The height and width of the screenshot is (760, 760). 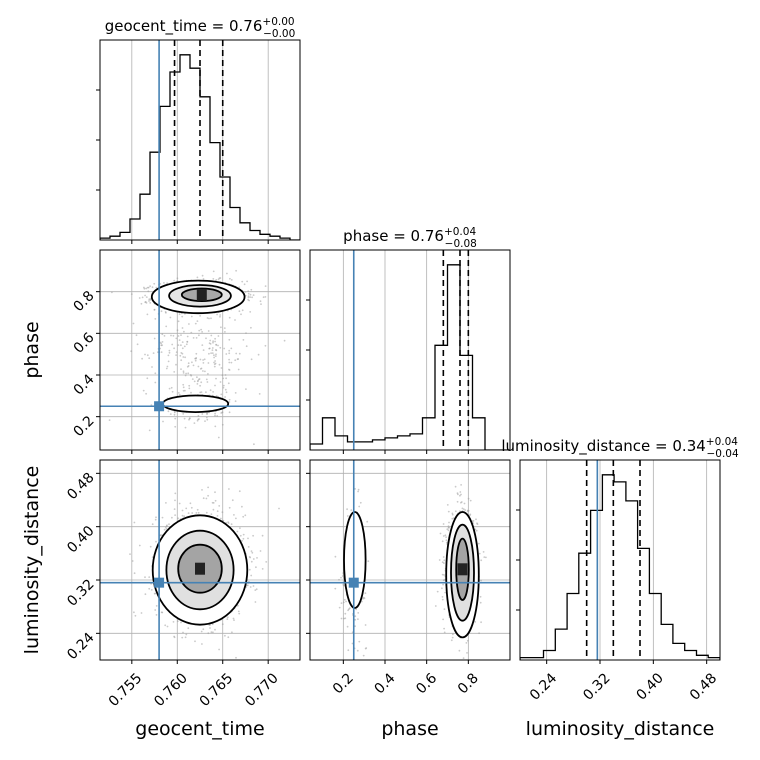 I want to click on panel-phase-phase-frame, so click(x=410, y=350).